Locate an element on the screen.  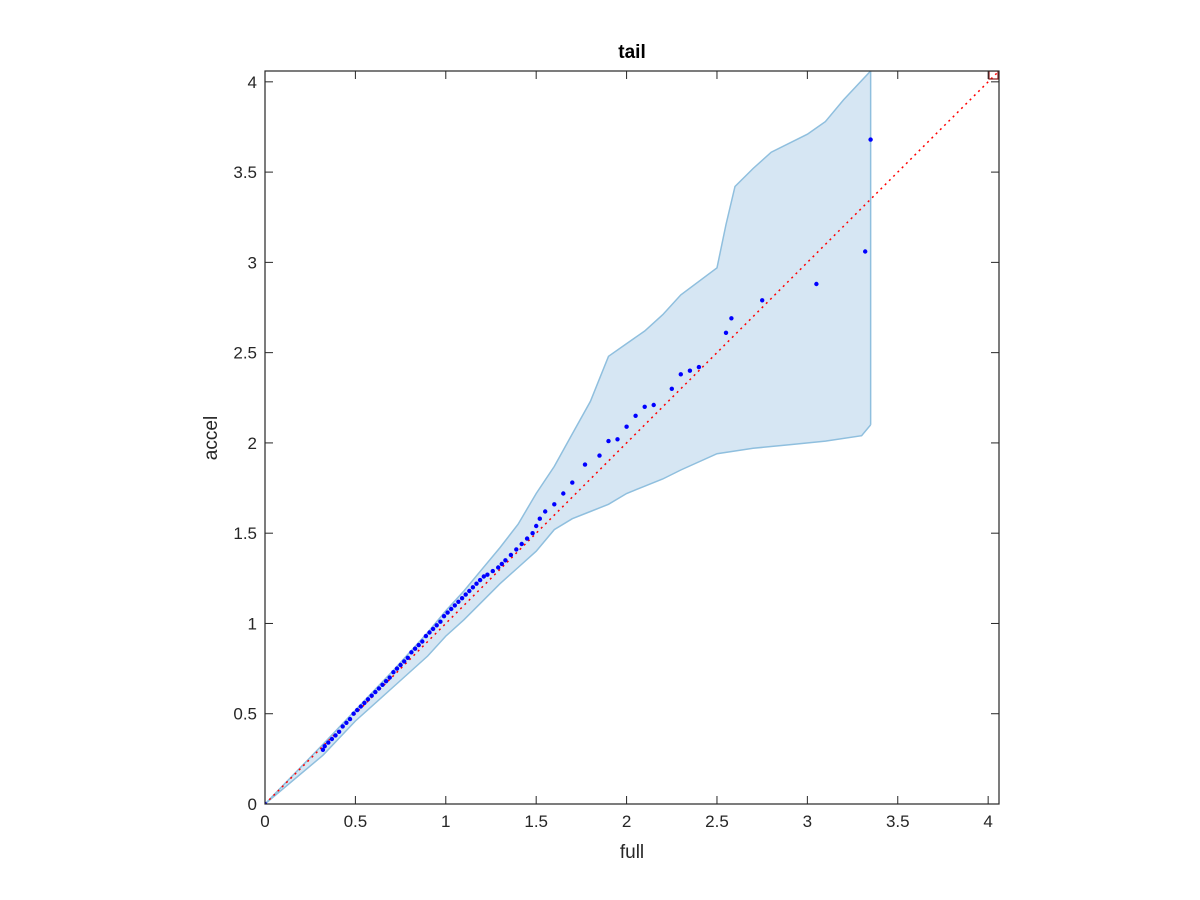
x-tick-label: 2.5 is located at coordinates (717, 821).